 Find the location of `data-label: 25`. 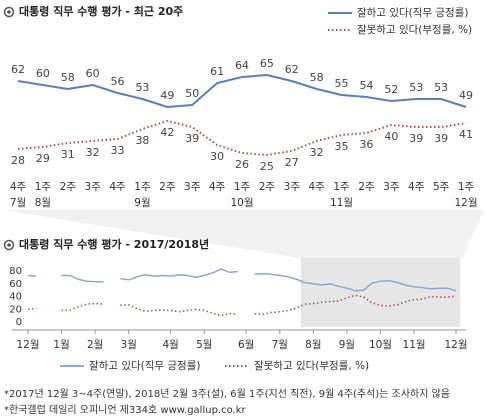

data-label: 25 is located at coordinates (267, 166).